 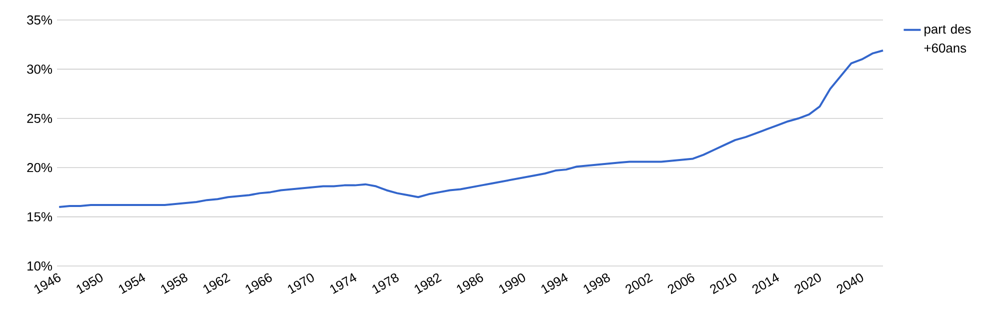 What do you see at coordinates (174, 283) in the screenshot?
I see `x-tick-label: 1958` at bounding box center [174, 283].